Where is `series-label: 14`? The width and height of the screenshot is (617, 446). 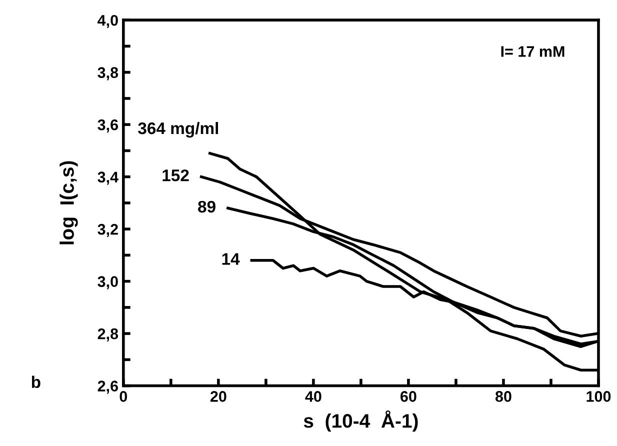 series-label: 14 is located at coordinates (231, 259).